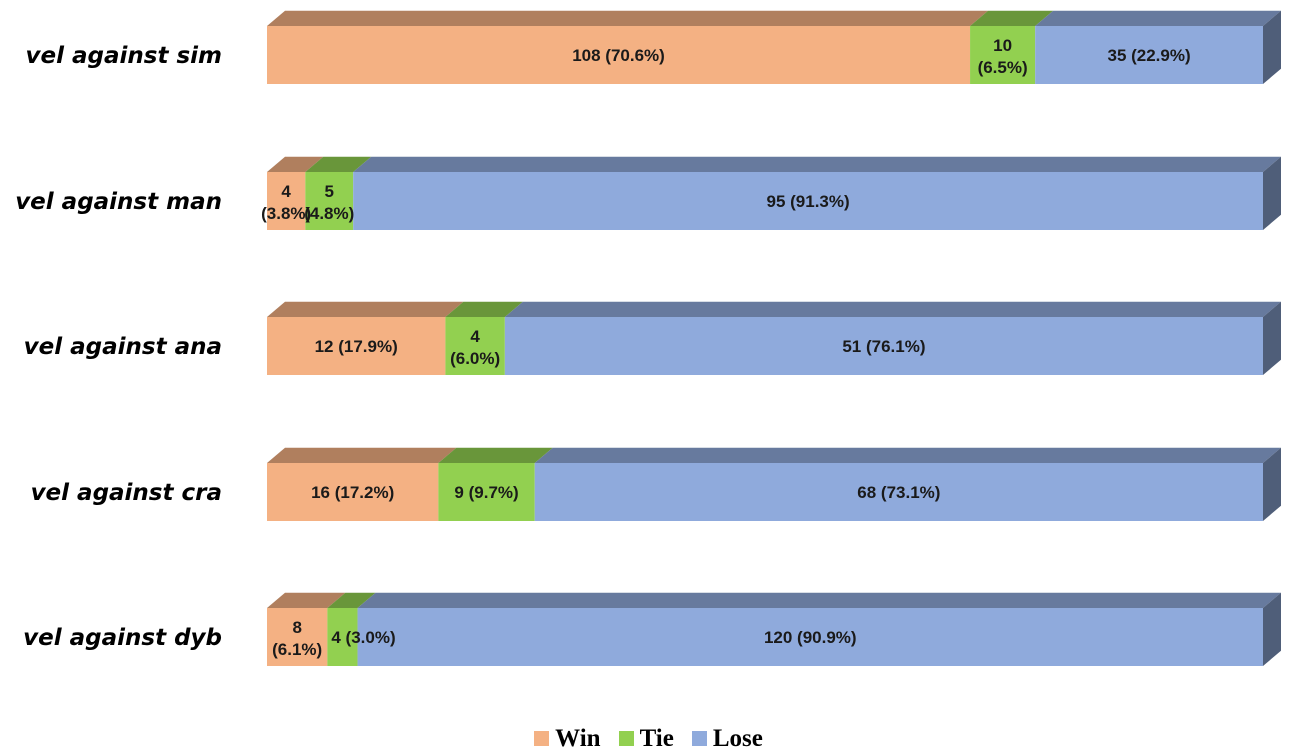  Describe the element at coordinates (306, 600) in the screenshot. I see `bar-top-win-vel-against-dyb` at that location.